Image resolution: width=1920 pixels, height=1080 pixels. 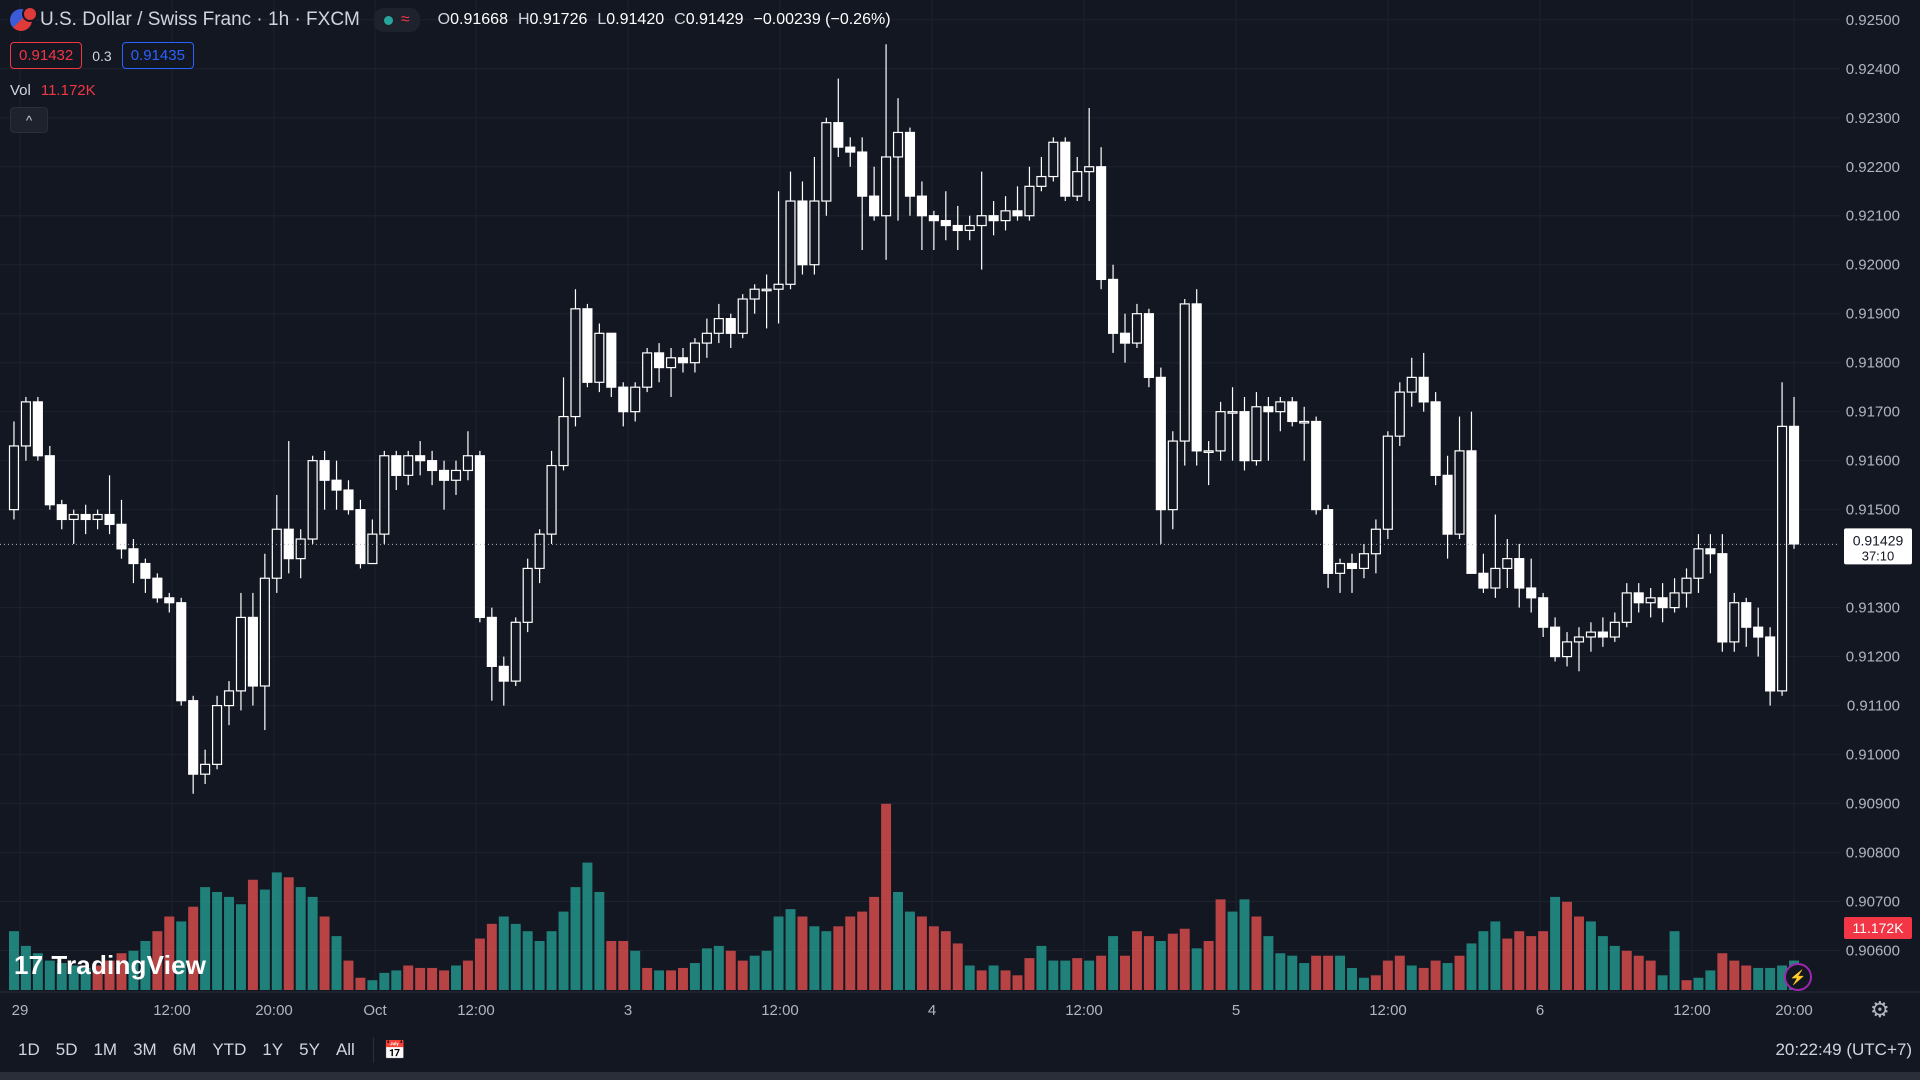 What do you see at coordinates (273, 1049) in the screenshot?
I see `range-1y-button: 1Y` at bounding box center [273, 1049].